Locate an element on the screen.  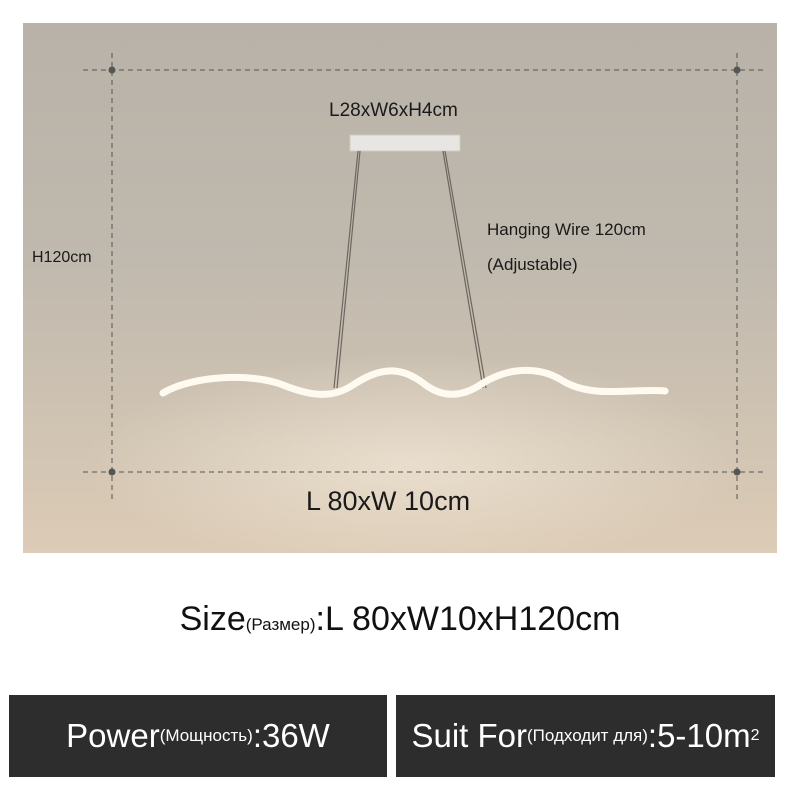
power-label: Power is located at coordinates (113, 735).